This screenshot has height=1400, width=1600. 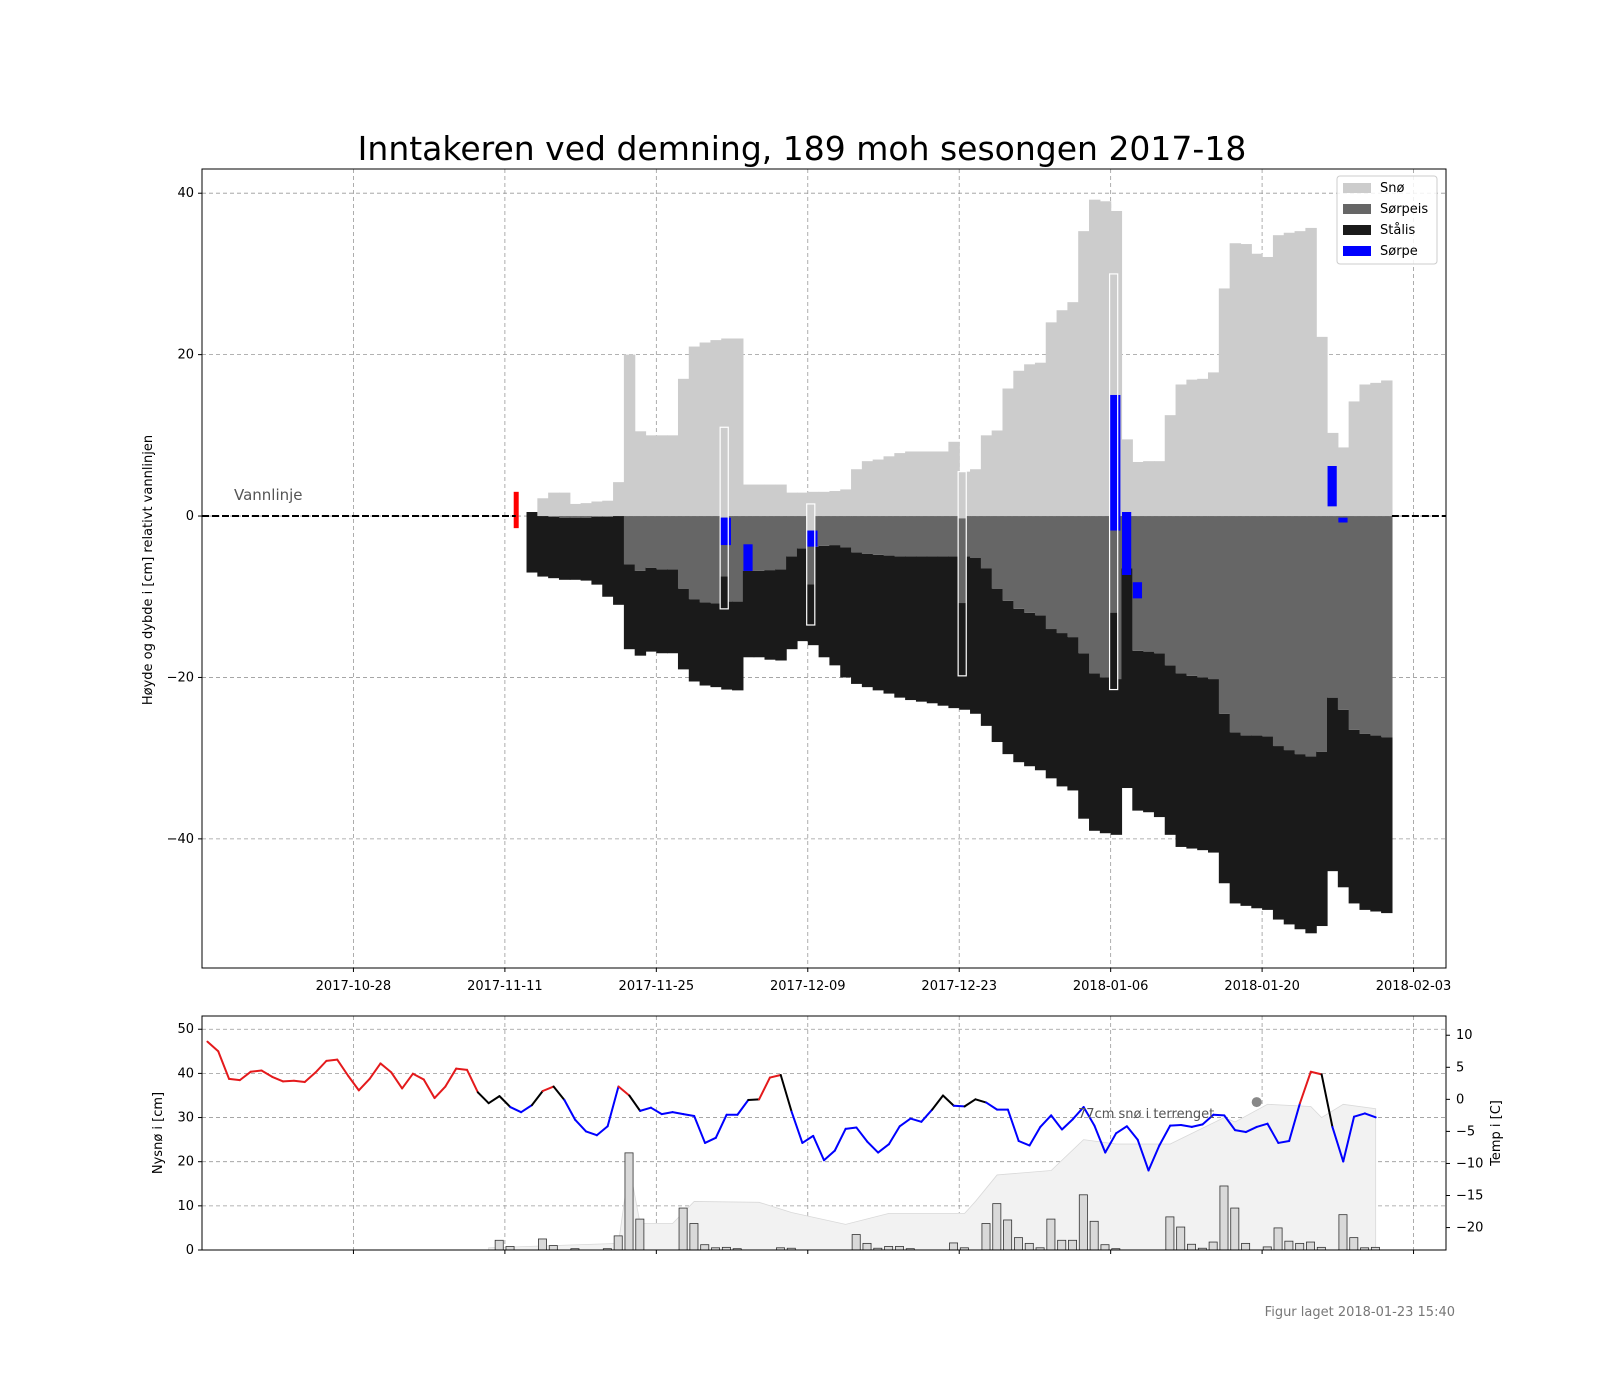 What do you see at coordinates (1387, 220) in the screenshot?
I see `legend-frame` at bounding box center [1387, 220].